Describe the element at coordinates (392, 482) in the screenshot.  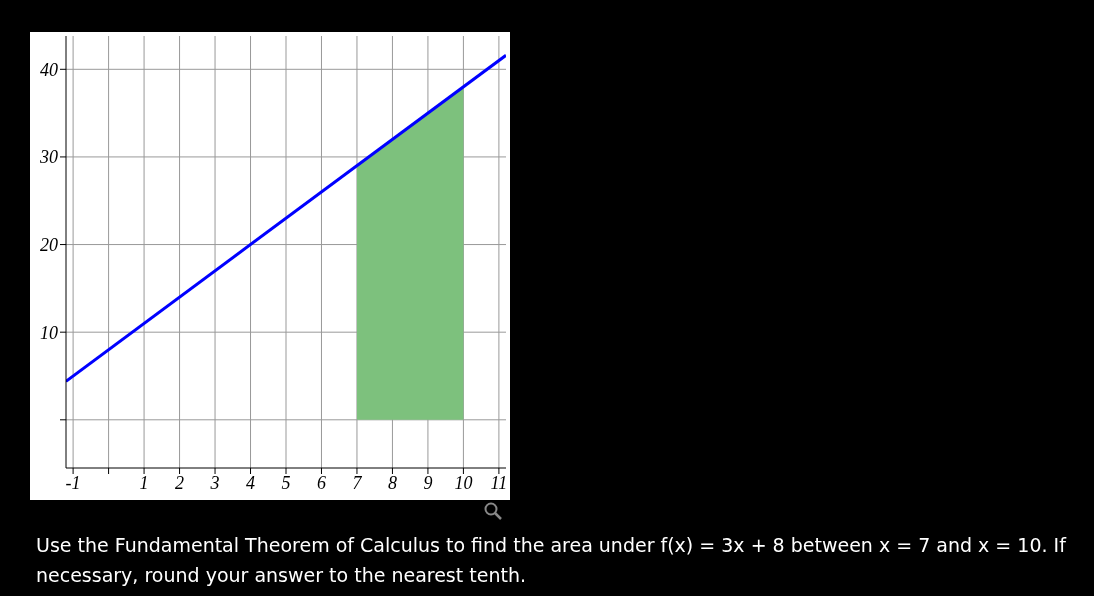
I see `x-tick-label: 8` at that location.